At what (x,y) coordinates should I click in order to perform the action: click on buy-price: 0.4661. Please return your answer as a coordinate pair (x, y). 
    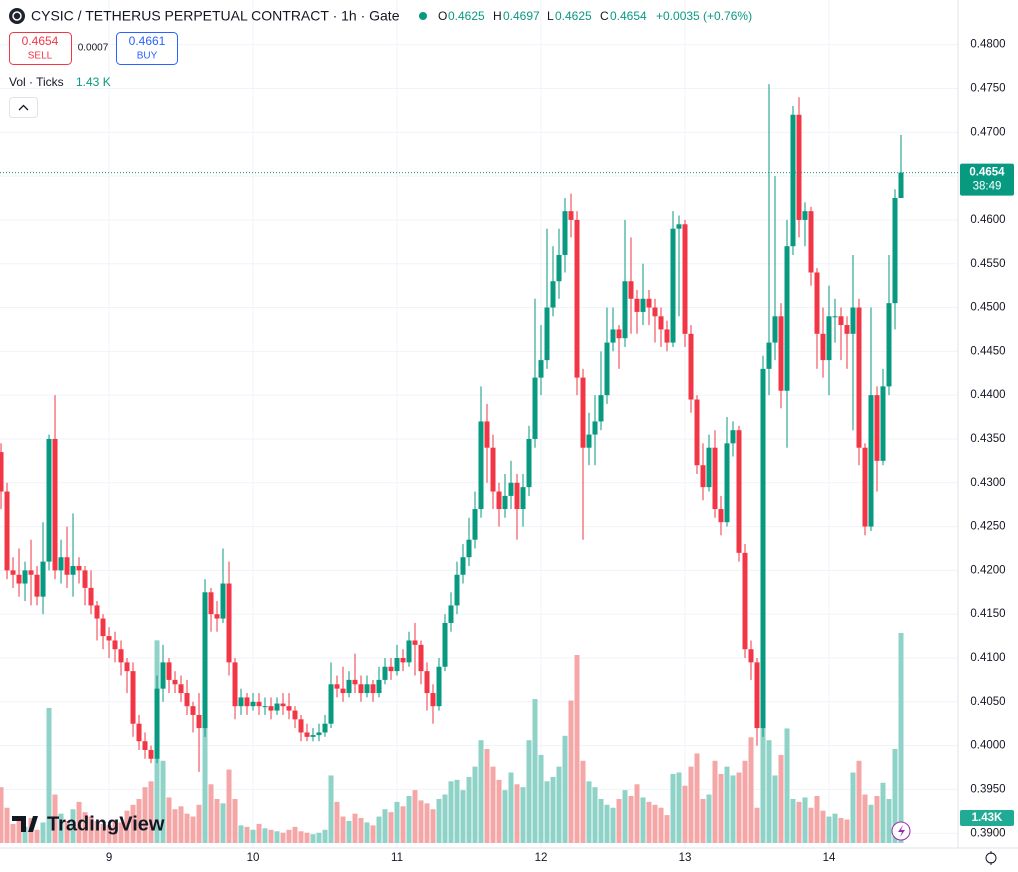
    Looking at the image, I should click on (147, 41).